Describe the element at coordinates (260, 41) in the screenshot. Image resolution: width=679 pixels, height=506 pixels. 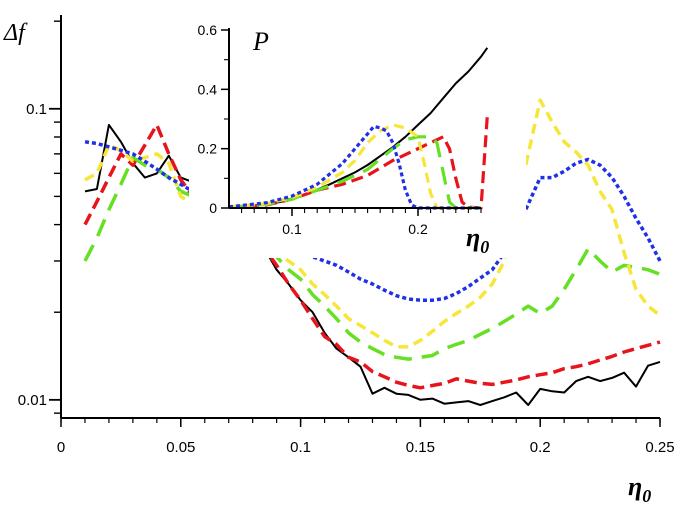
I see `inset-y-axis-label: P` at that location.